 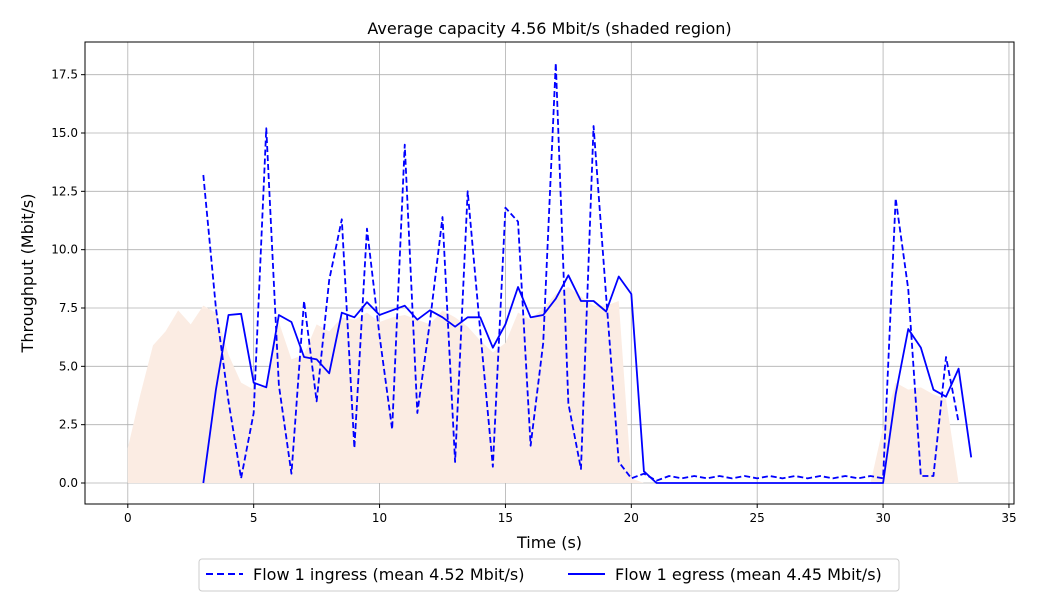 What do you see at coordinates (64, 133) in the screenshot?
I see `y-tick-label: 15.0` at bounding box center [64, 133].